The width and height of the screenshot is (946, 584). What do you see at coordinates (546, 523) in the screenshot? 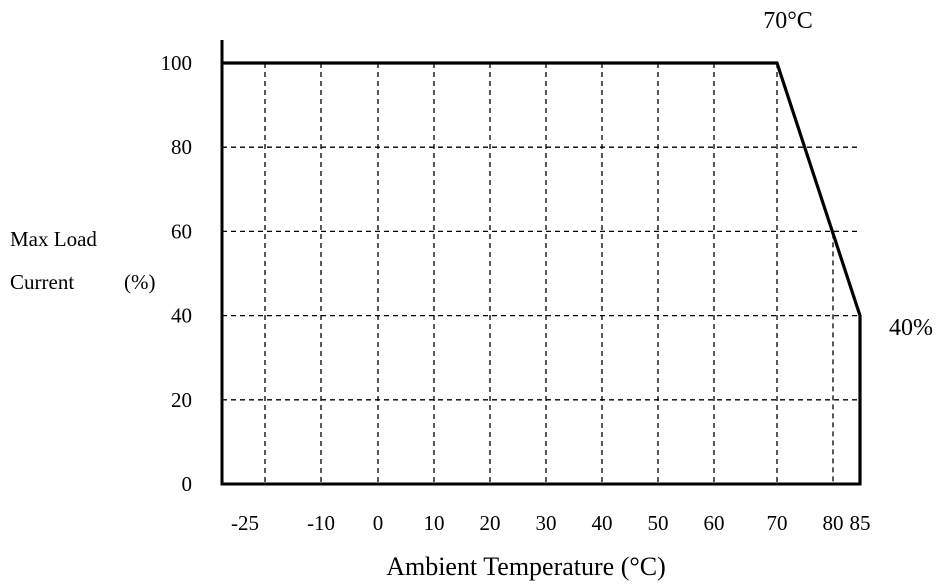
I see `x-tick-label: 30` at bounding box center [546, 523].